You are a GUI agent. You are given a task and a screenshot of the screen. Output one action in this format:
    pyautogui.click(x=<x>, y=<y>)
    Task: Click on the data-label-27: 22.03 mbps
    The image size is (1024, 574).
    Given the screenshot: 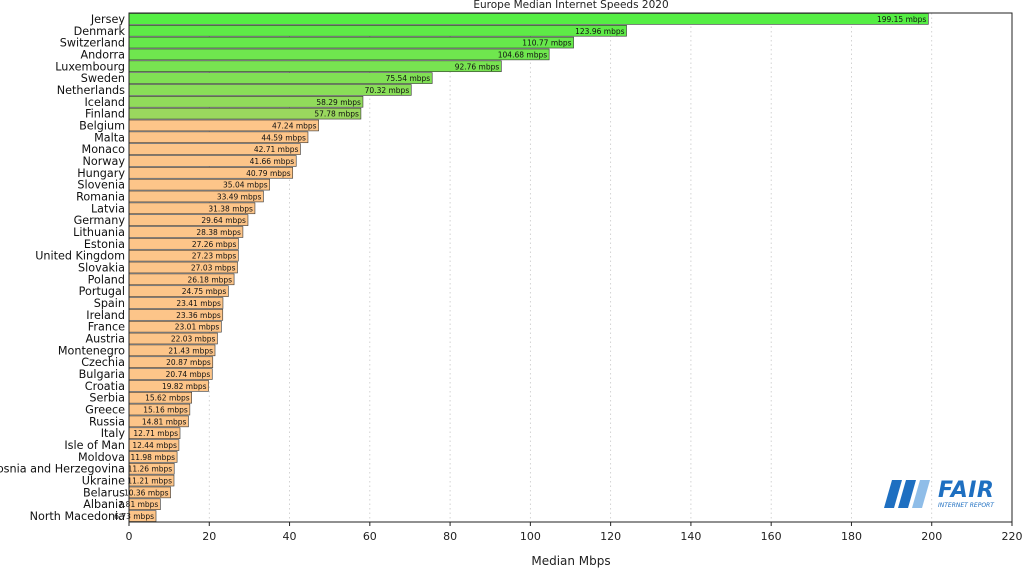 What is the action you would take?
    pyautogui.click(x=193, y=339)
    